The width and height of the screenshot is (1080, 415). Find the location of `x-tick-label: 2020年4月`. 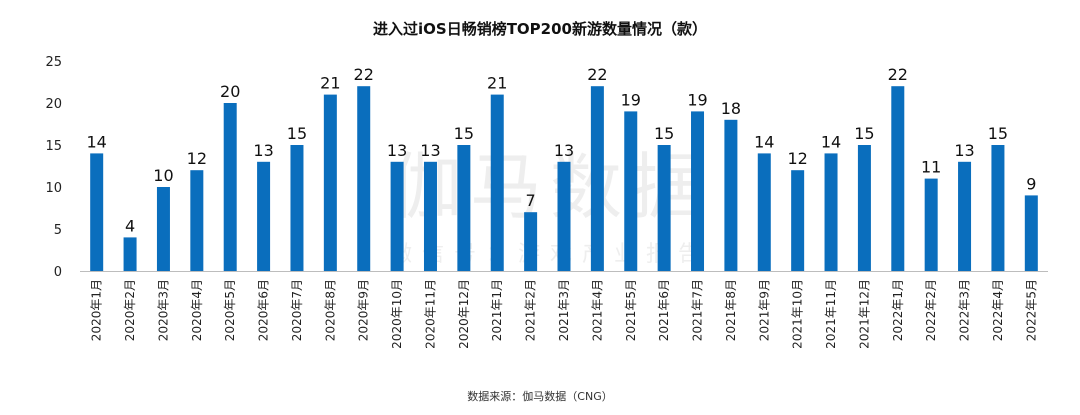

x-tick-label: 2020年4月 is located at coordinates (197, 310).